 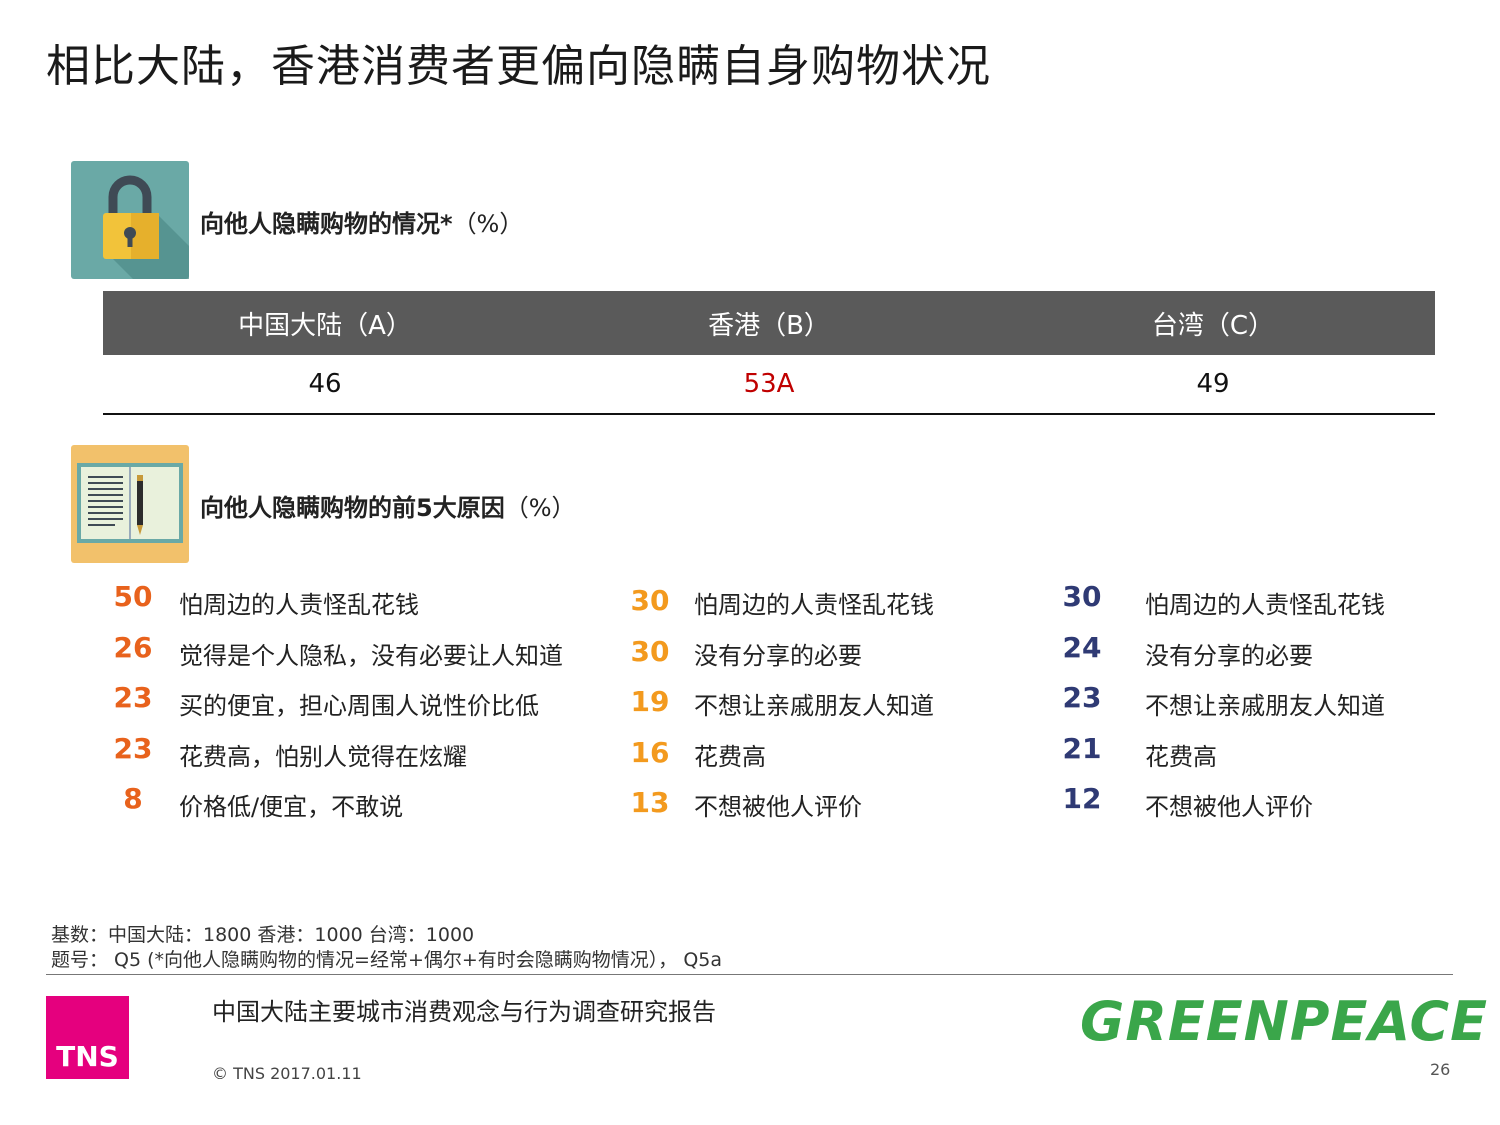 I want to click on reason-value: 13, so click(x=650, y=803).